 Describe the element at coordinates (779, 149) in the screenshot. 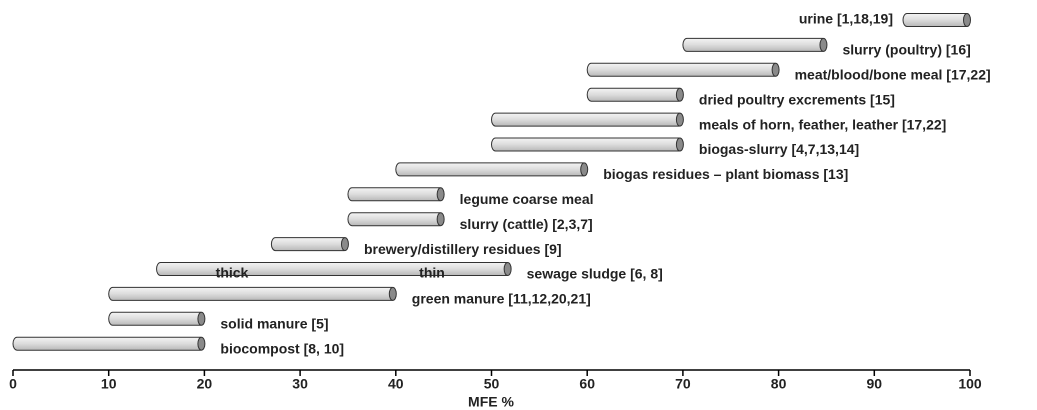

I see `bar-label: biogas-slurry [4,7,13,14]` at that location.